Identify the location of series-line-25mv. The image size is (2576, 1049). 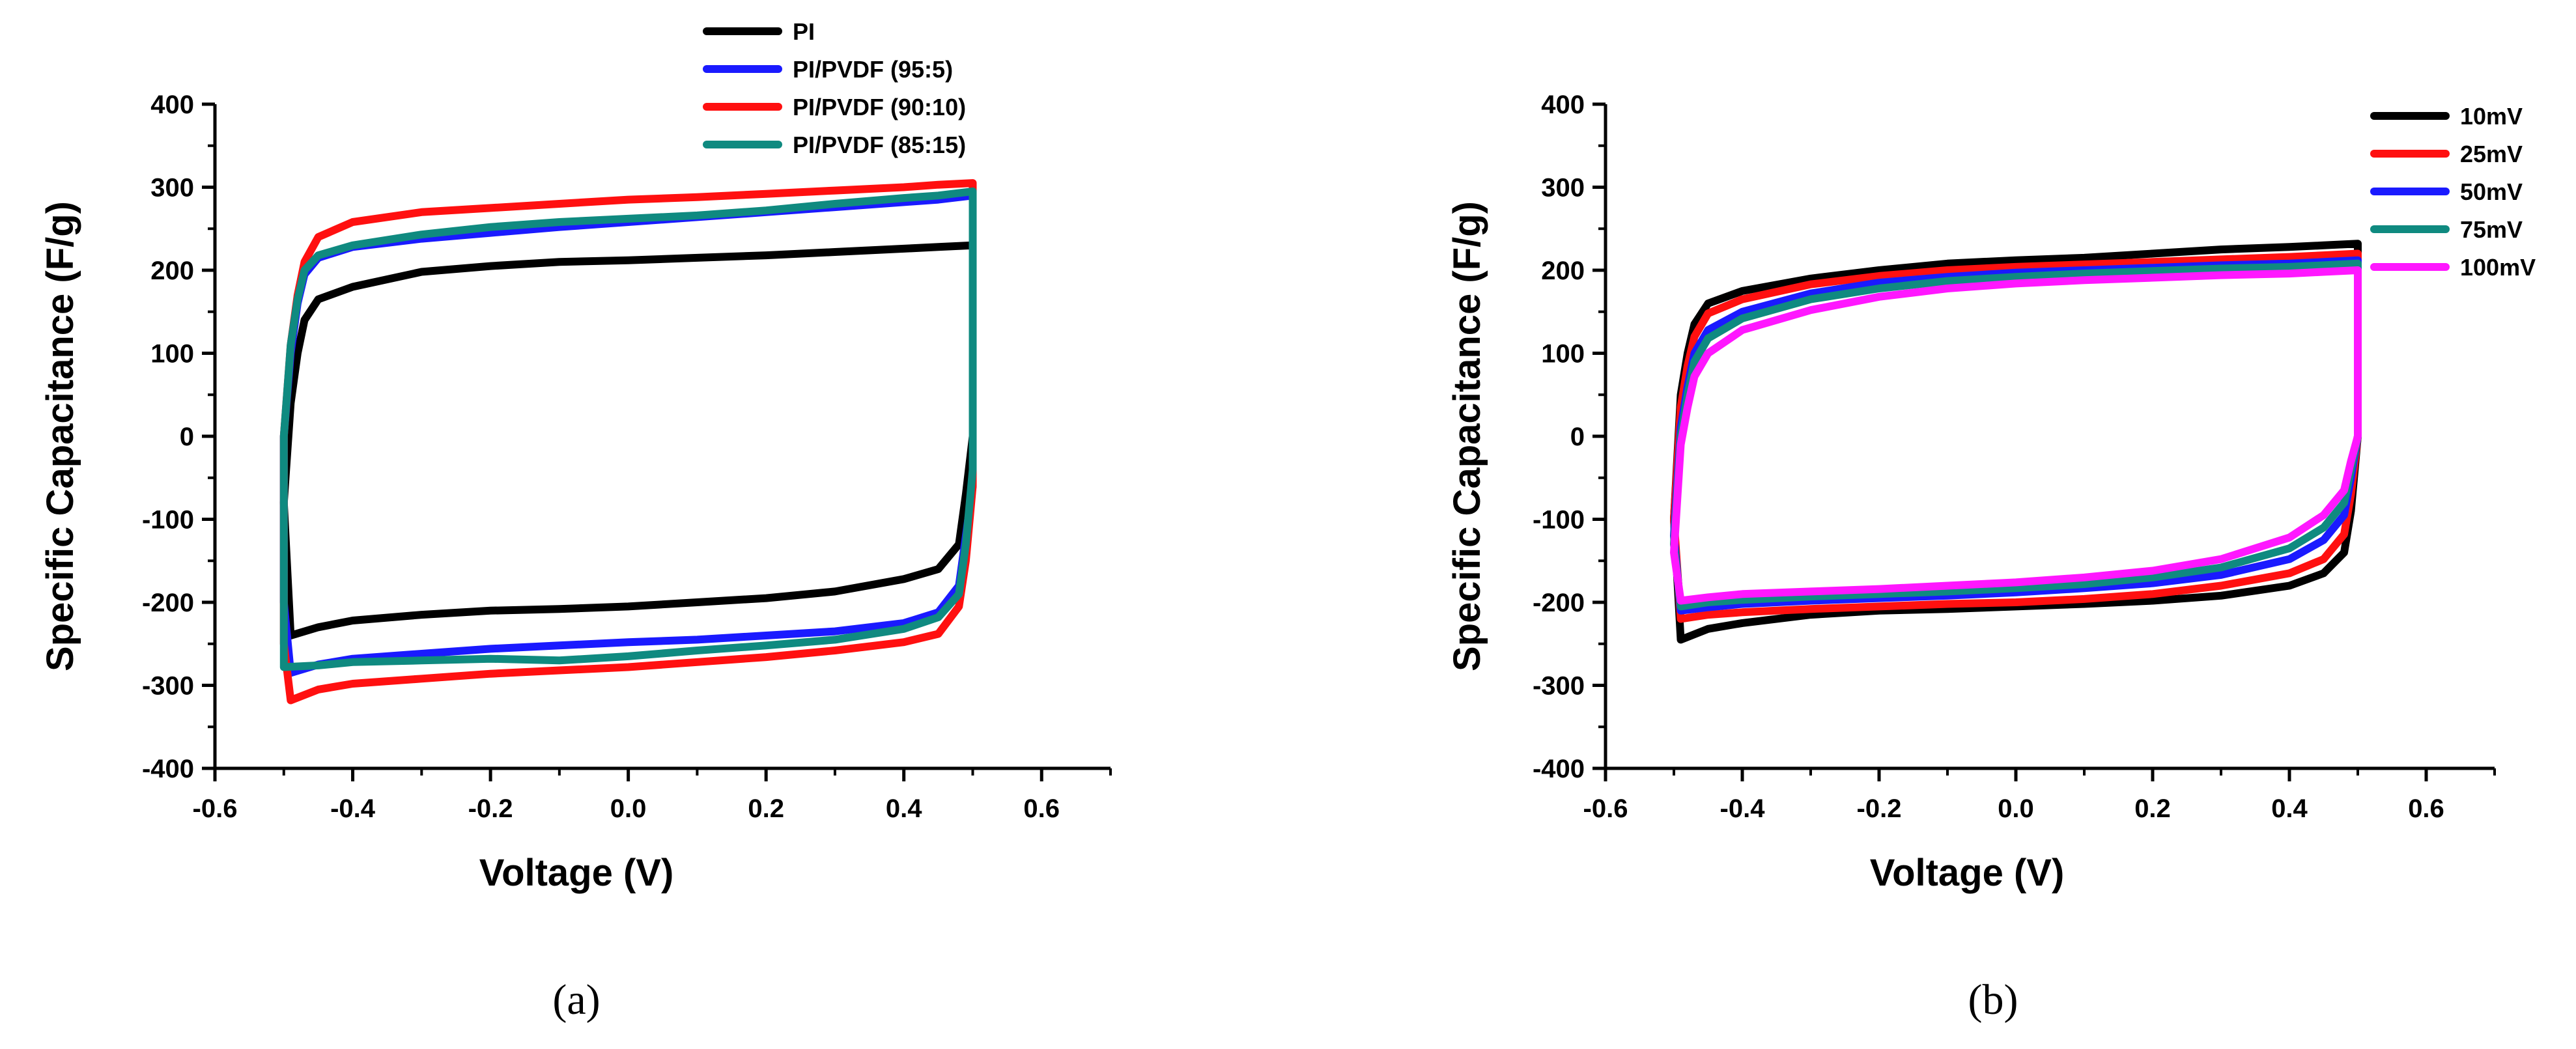
(2016, 436).